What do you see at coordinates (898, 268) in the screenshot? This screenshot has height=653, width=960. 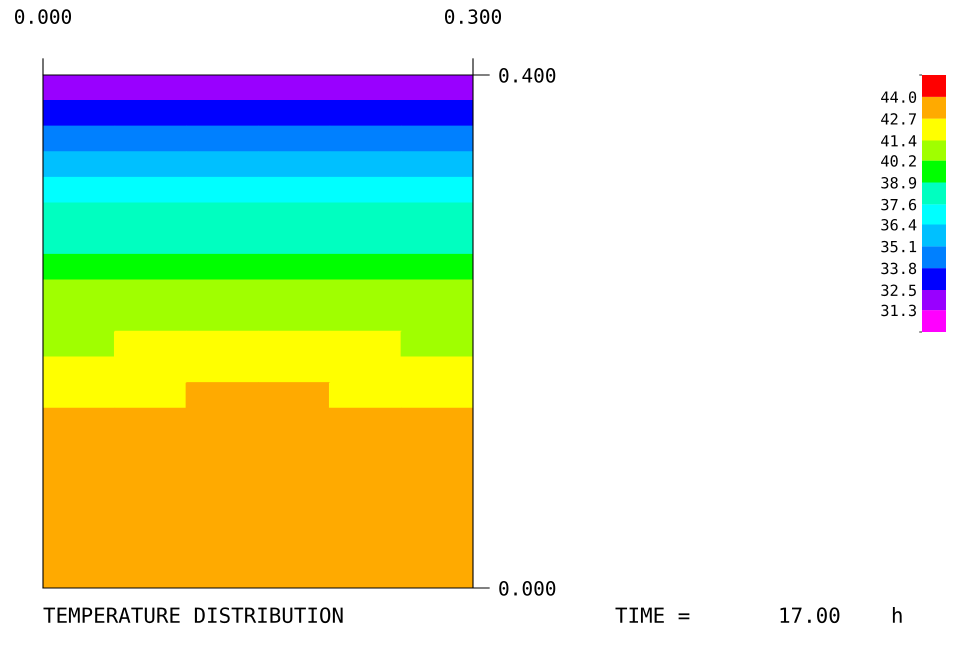 I see `color-bar-label: 33.8` at bounding box center [898, 268].